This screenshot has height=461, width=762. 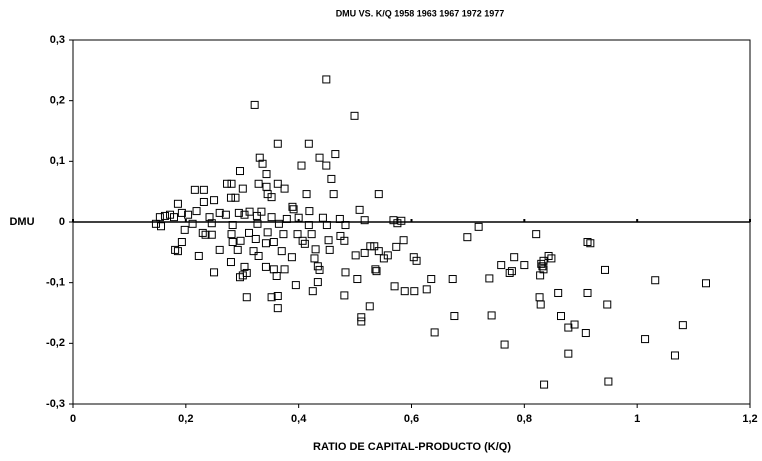 What do you see at coordinates (21, 222) in the screenshot?
I see `y-axis-title: DMU` at bounding box center [21, 222].